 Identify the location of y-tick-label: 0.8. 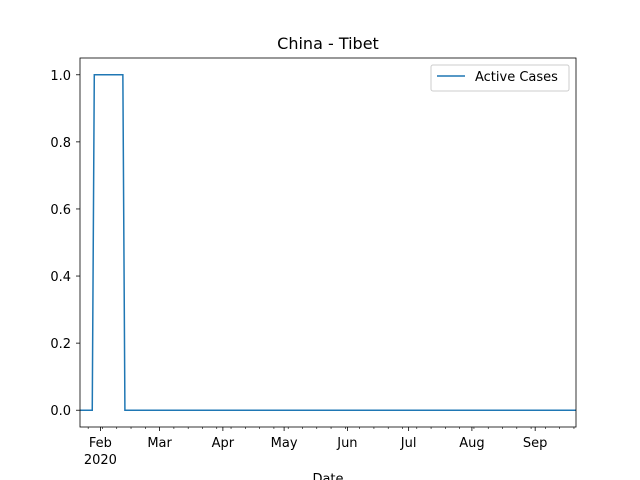
(60, 143).